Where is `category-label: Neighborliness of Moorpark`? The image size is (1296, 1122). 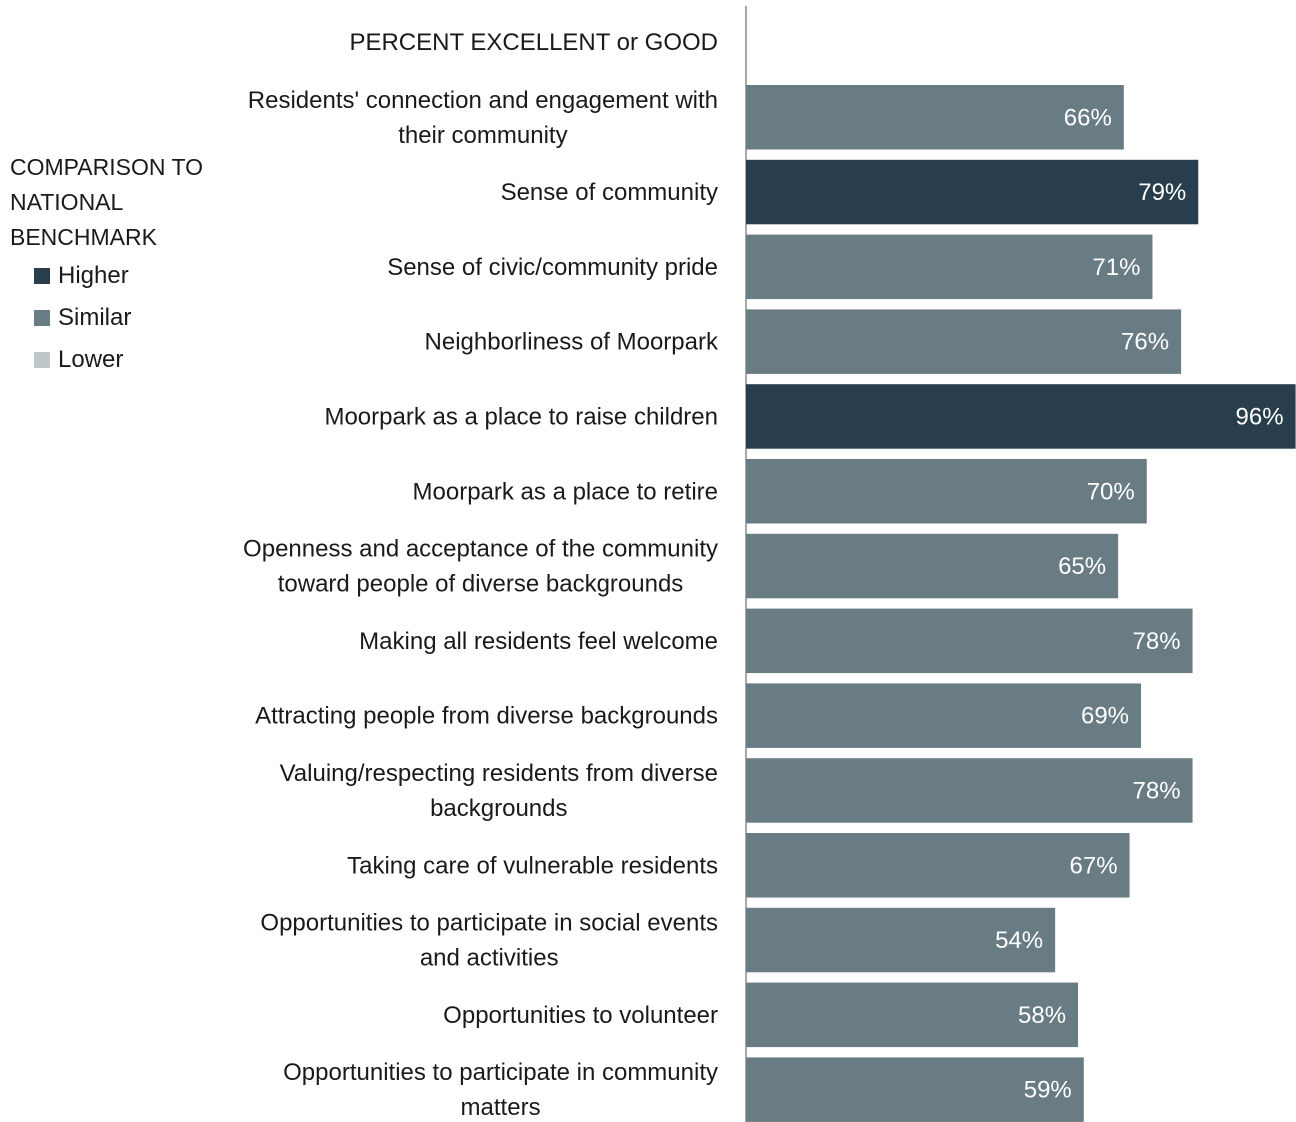
category-label: Neighborliness of Moorpark is located at coordinates (572, 342).